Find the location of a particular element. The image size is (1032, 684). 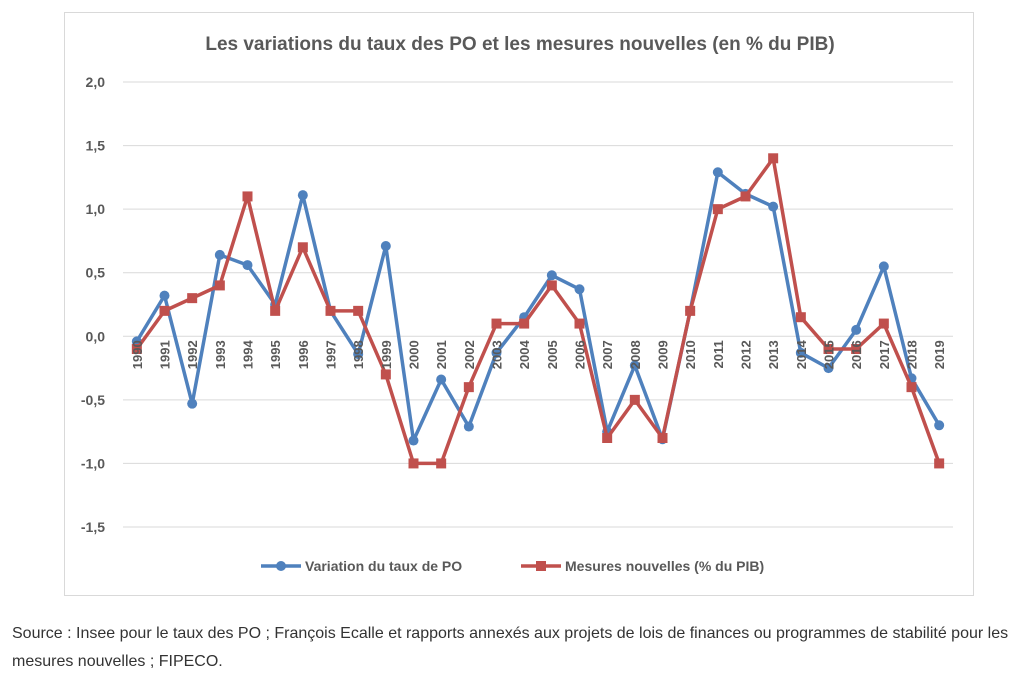

x-tick-label: 1995 is located at coordinates (275, 354).